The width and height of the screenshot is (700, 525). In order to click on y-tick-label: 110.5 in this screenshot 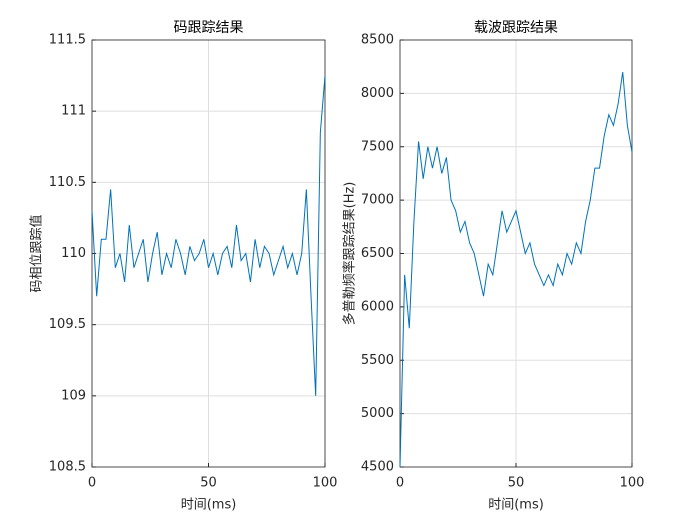, I will do `click(67, 182)`.